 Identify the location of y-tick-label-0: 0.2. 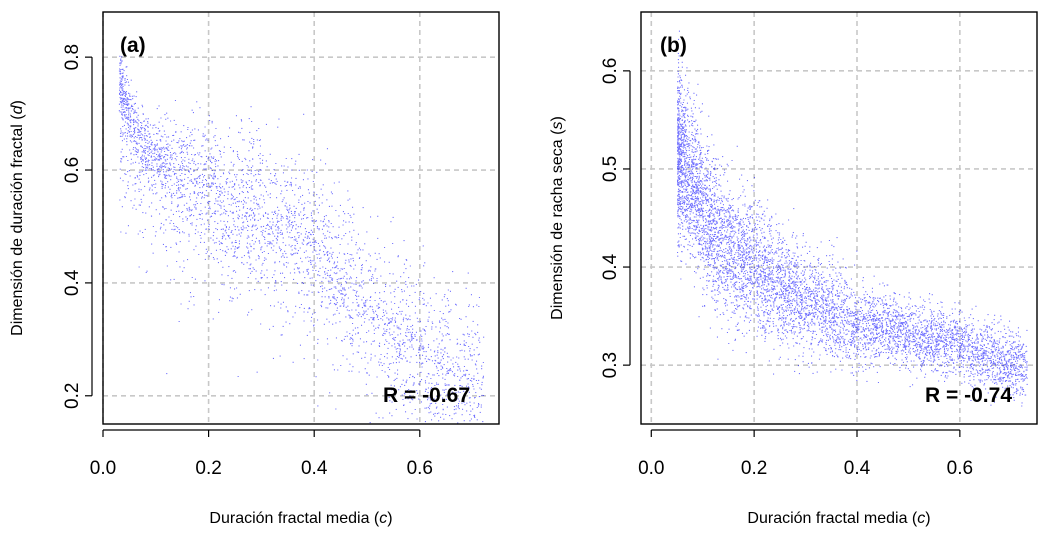
(72, 396).